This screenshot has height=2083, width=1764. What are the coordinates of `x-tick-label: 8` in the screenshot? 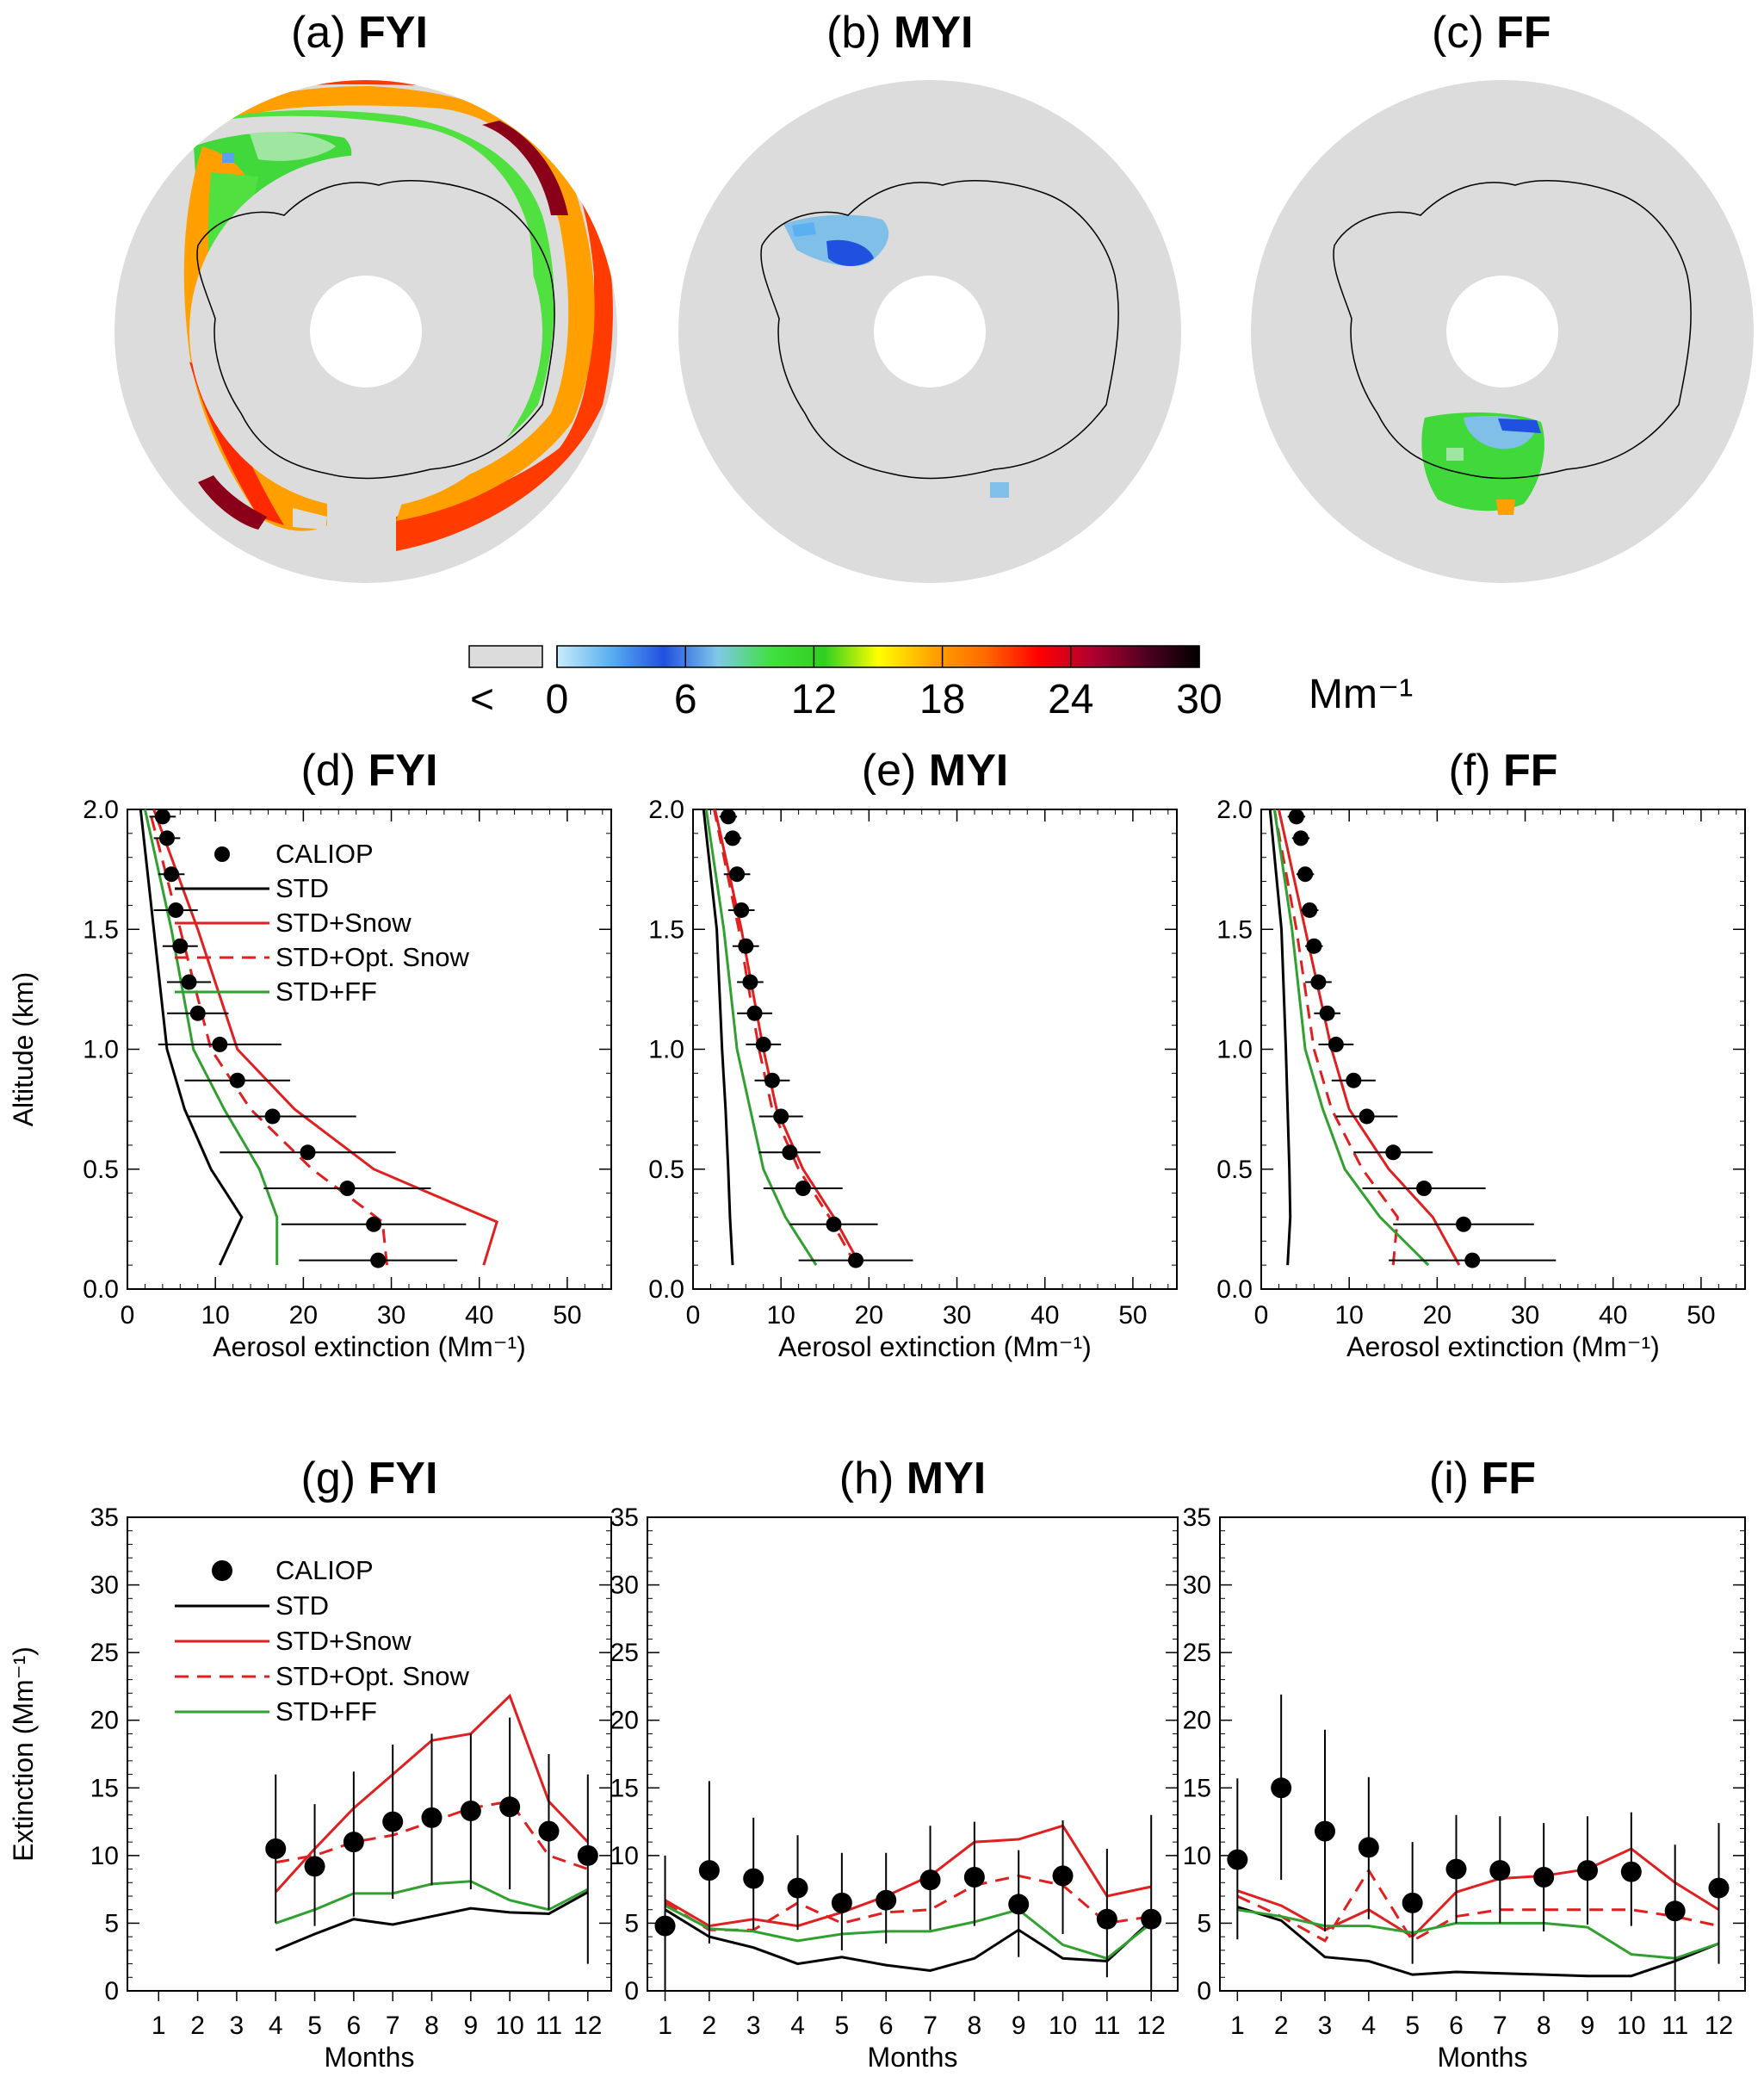 It's located at (975, 2026).